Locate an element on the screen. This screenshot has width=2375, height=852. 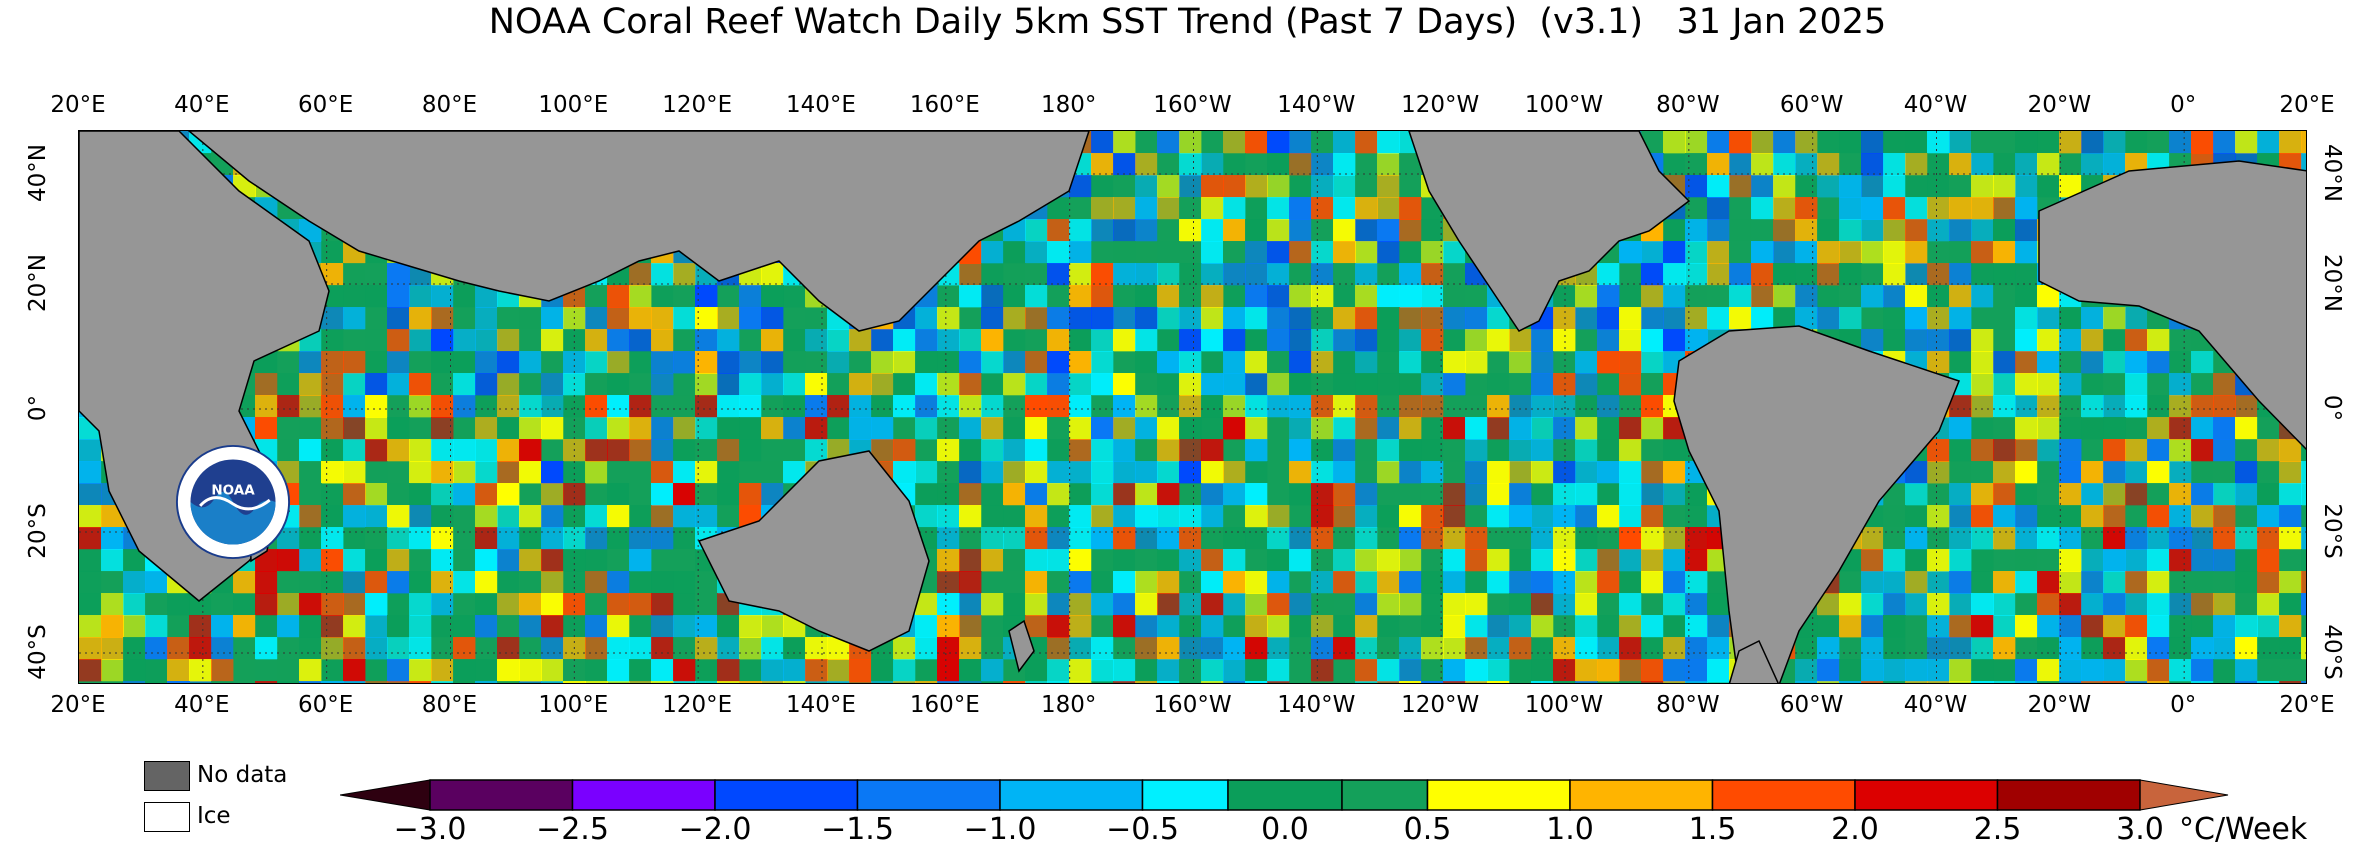
colorbar-tick: 2.5 is located at coordinates (1997, 829).